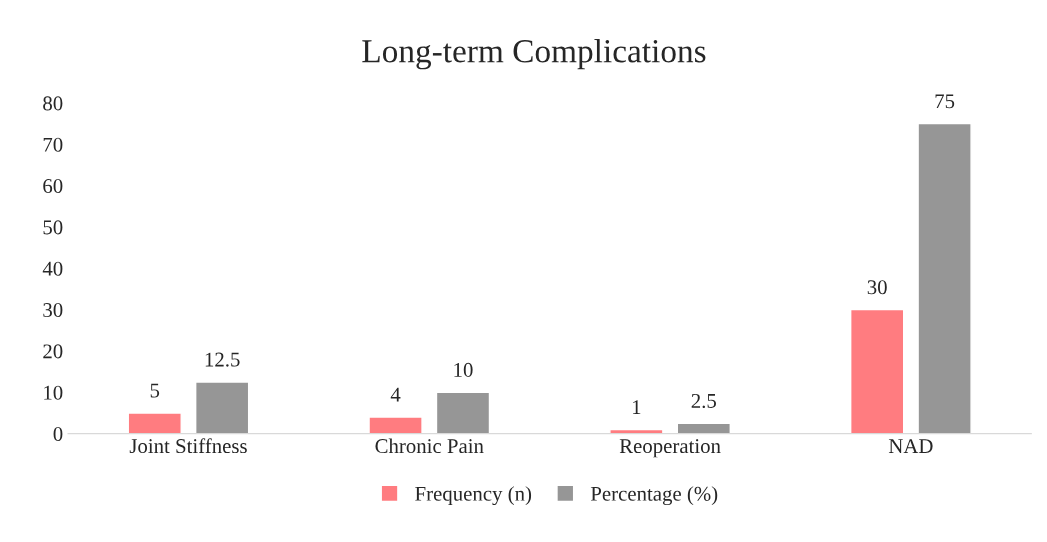 The height and width of the screenshot is (542, 1047). I want to click on y-tick-label: 0, so click(58, 434).